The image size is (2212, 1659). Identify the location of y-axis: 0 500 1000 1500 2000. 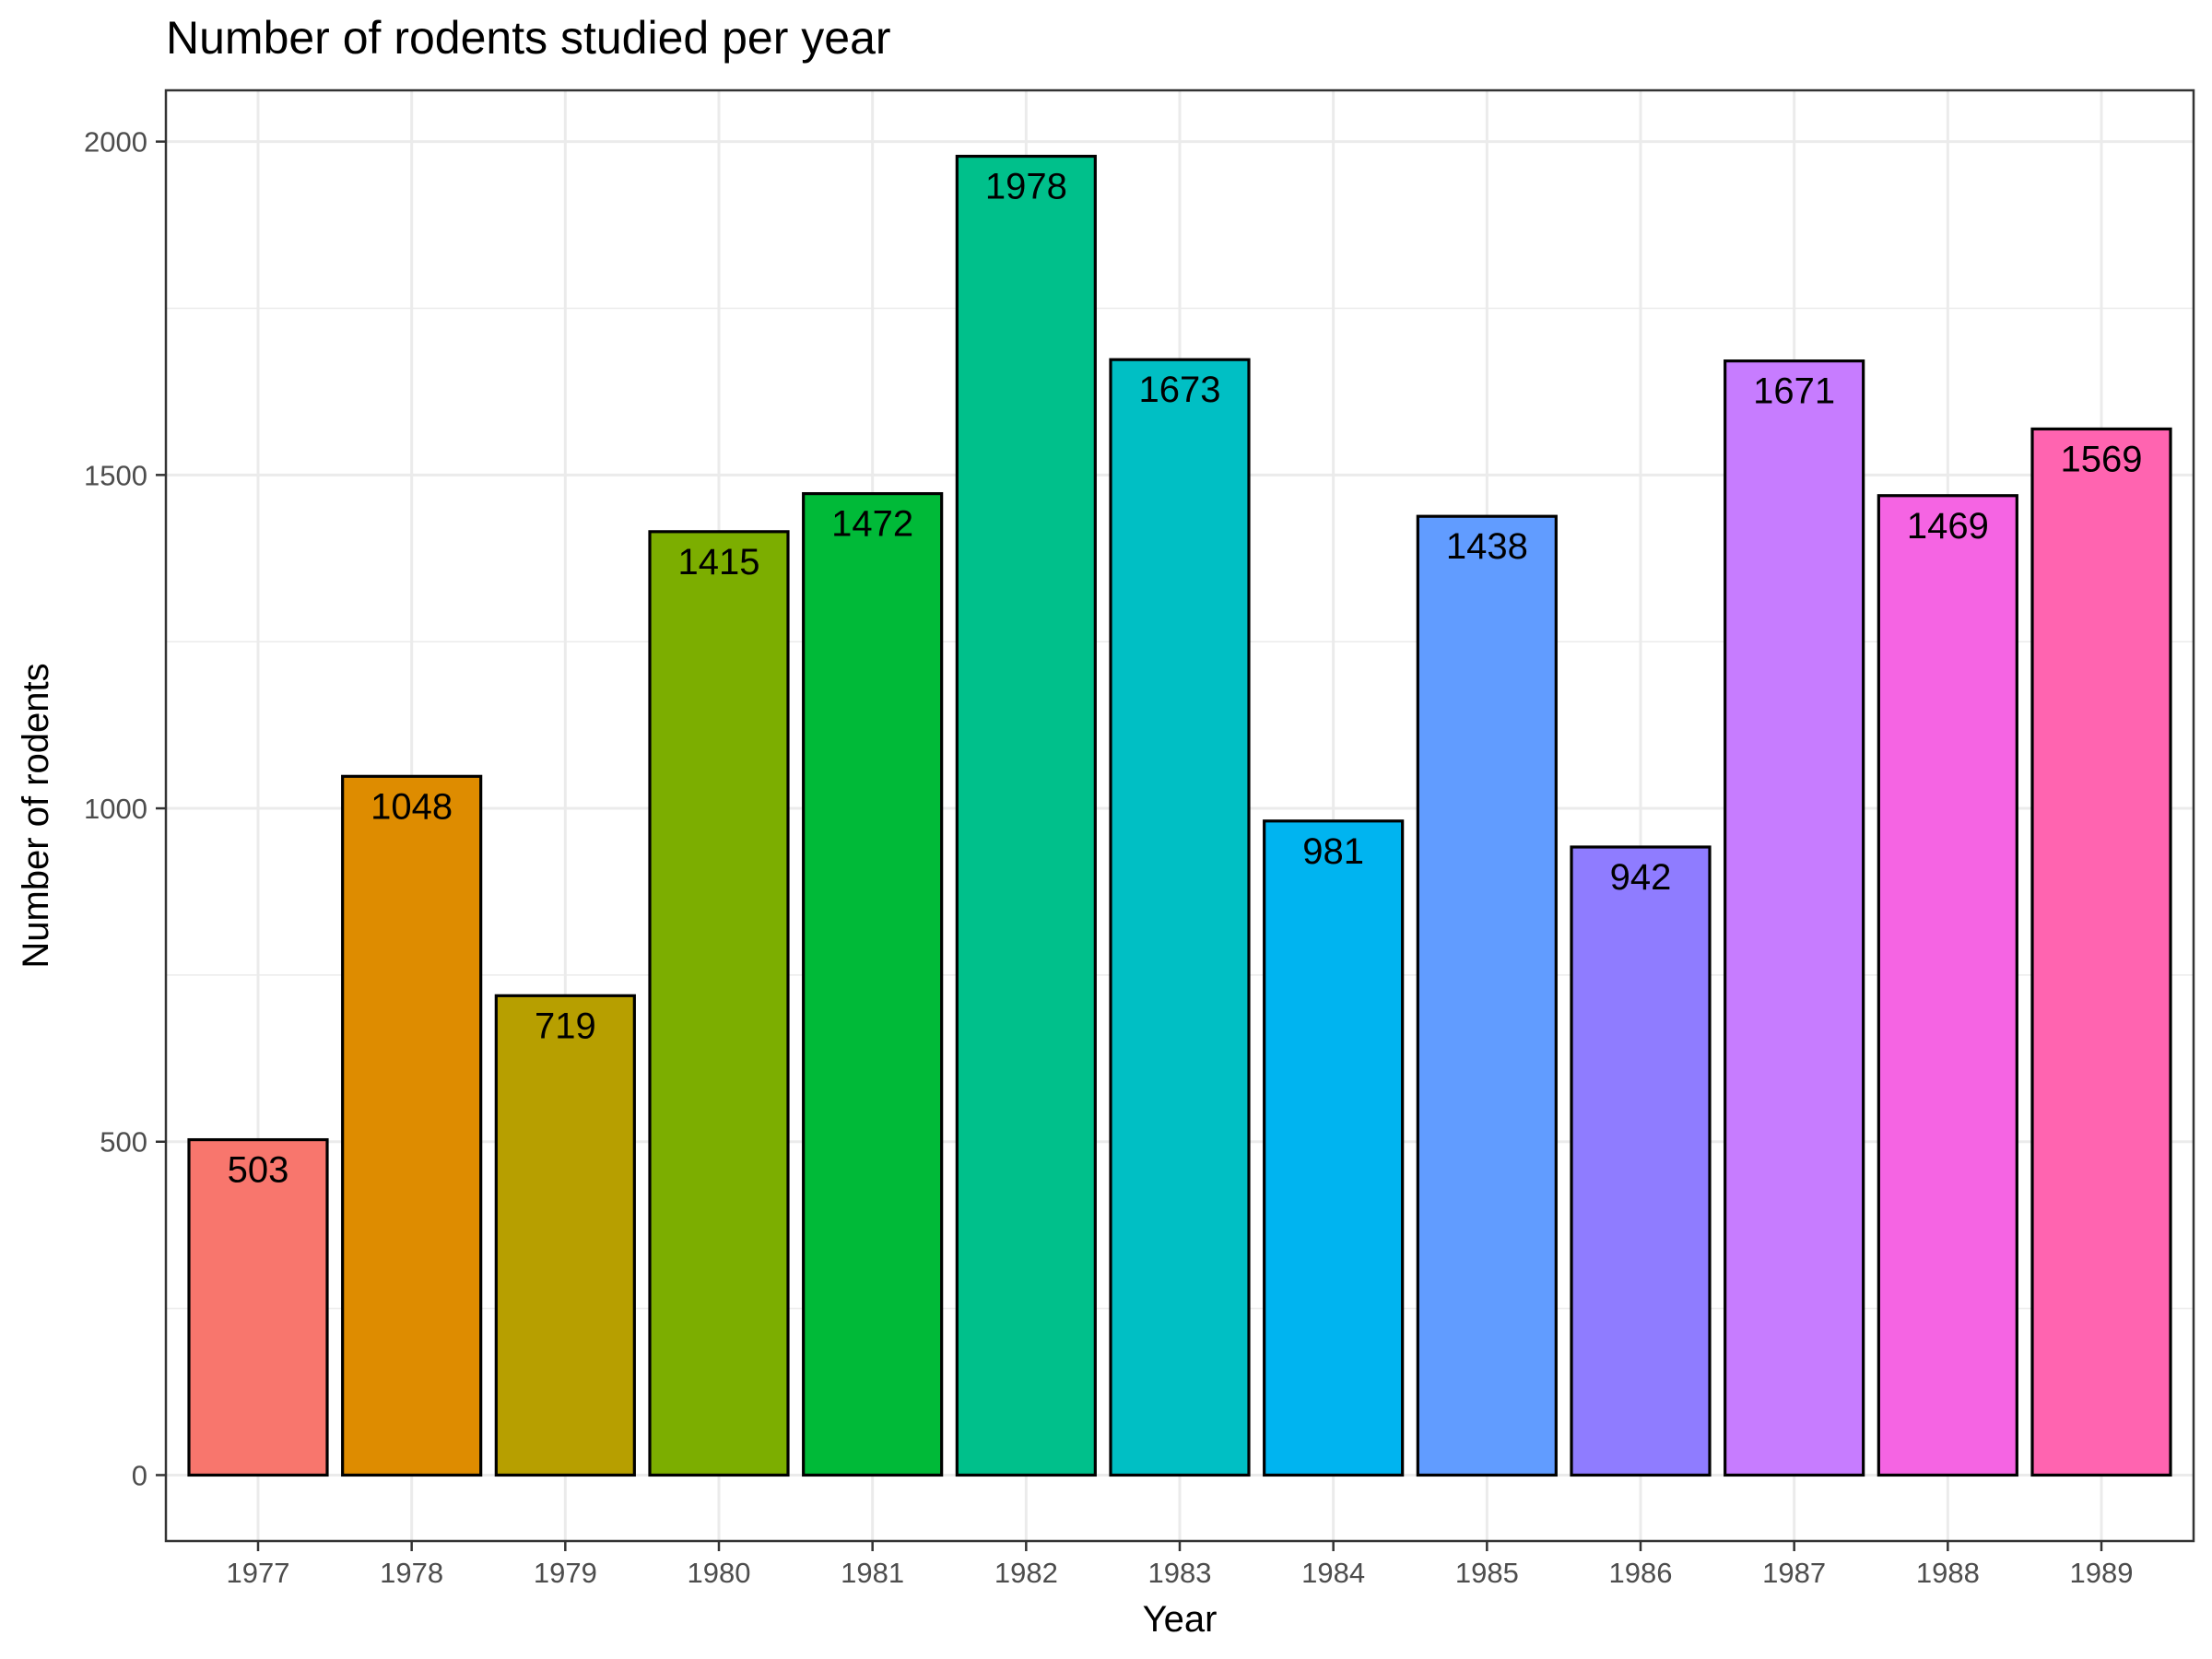
(125, 808).